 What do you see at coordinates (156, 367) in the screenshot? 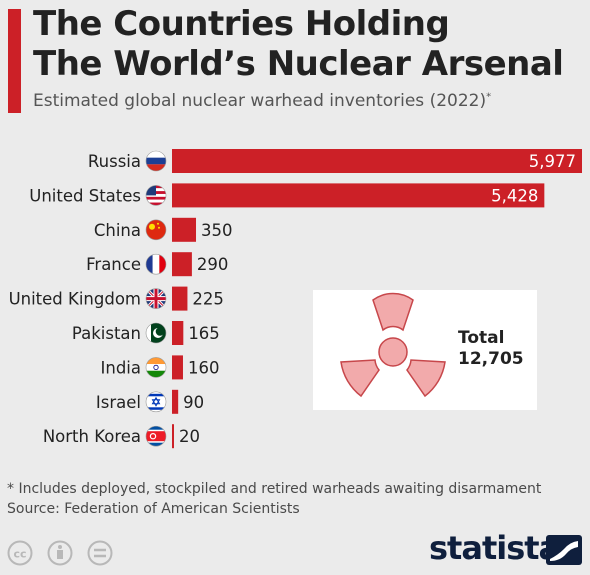
I see `india-flag-icon` at bounding box center [156, 367].